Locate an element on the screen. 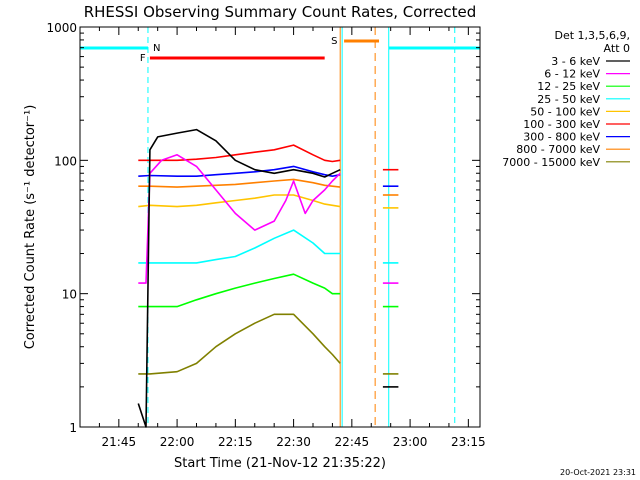 The height and width of the screenshot is (480, 640). footer-timestamp: 20-Oct-2021 23:31 is located at coordinates (598, 472).